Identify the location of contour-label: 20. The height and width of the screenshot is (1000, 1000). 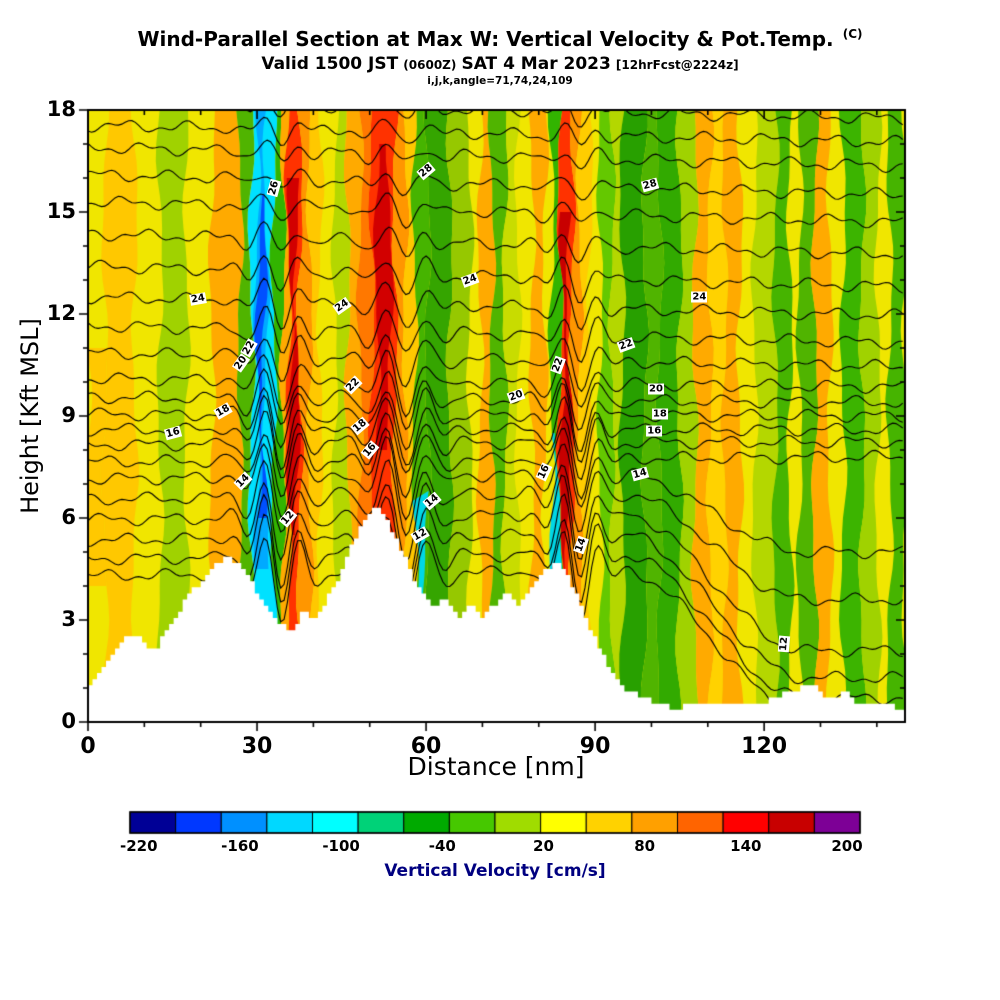
(655, 389).